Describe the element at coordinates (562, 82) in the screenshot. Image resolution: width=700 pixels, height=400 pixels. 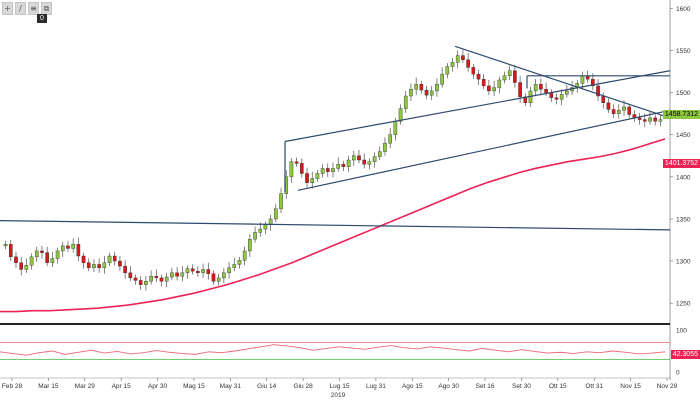
I see `downtrend-line` at that location.